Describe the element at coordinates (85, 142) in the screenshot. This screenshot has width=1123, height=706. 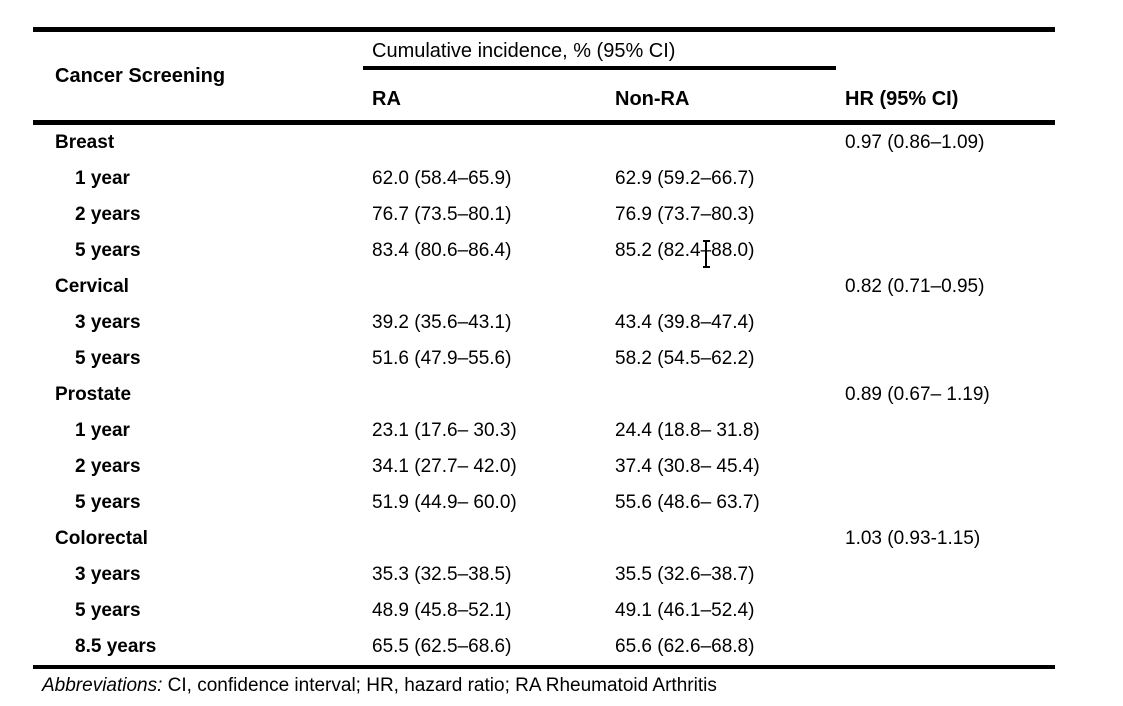
I see `group-label: Breast` at that location.